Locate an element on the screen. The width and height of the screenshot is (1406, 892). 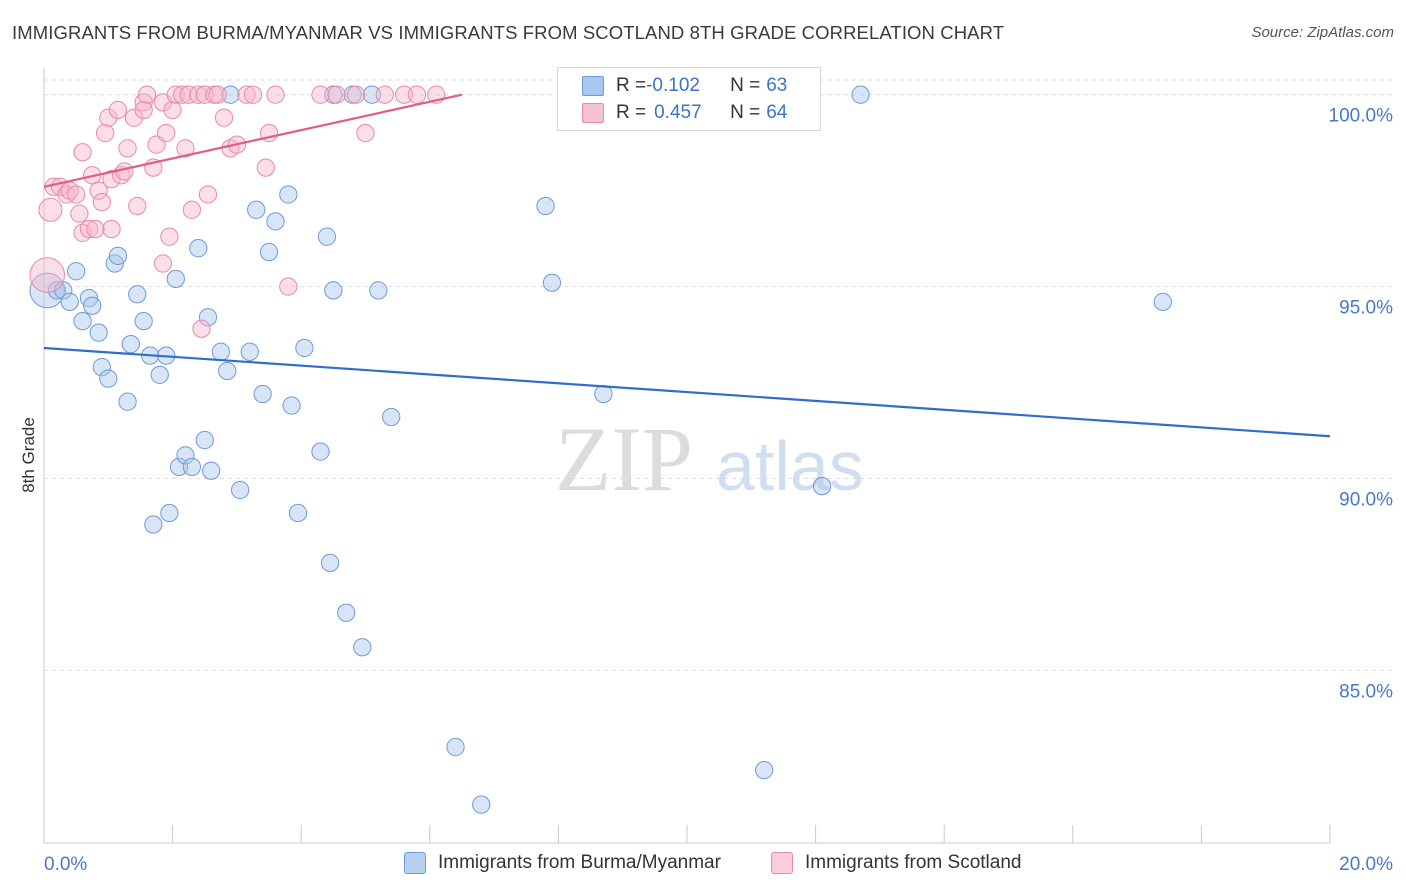
series-legend-scotland: Immigrants from Scotland is located at coordinates (896, 863).